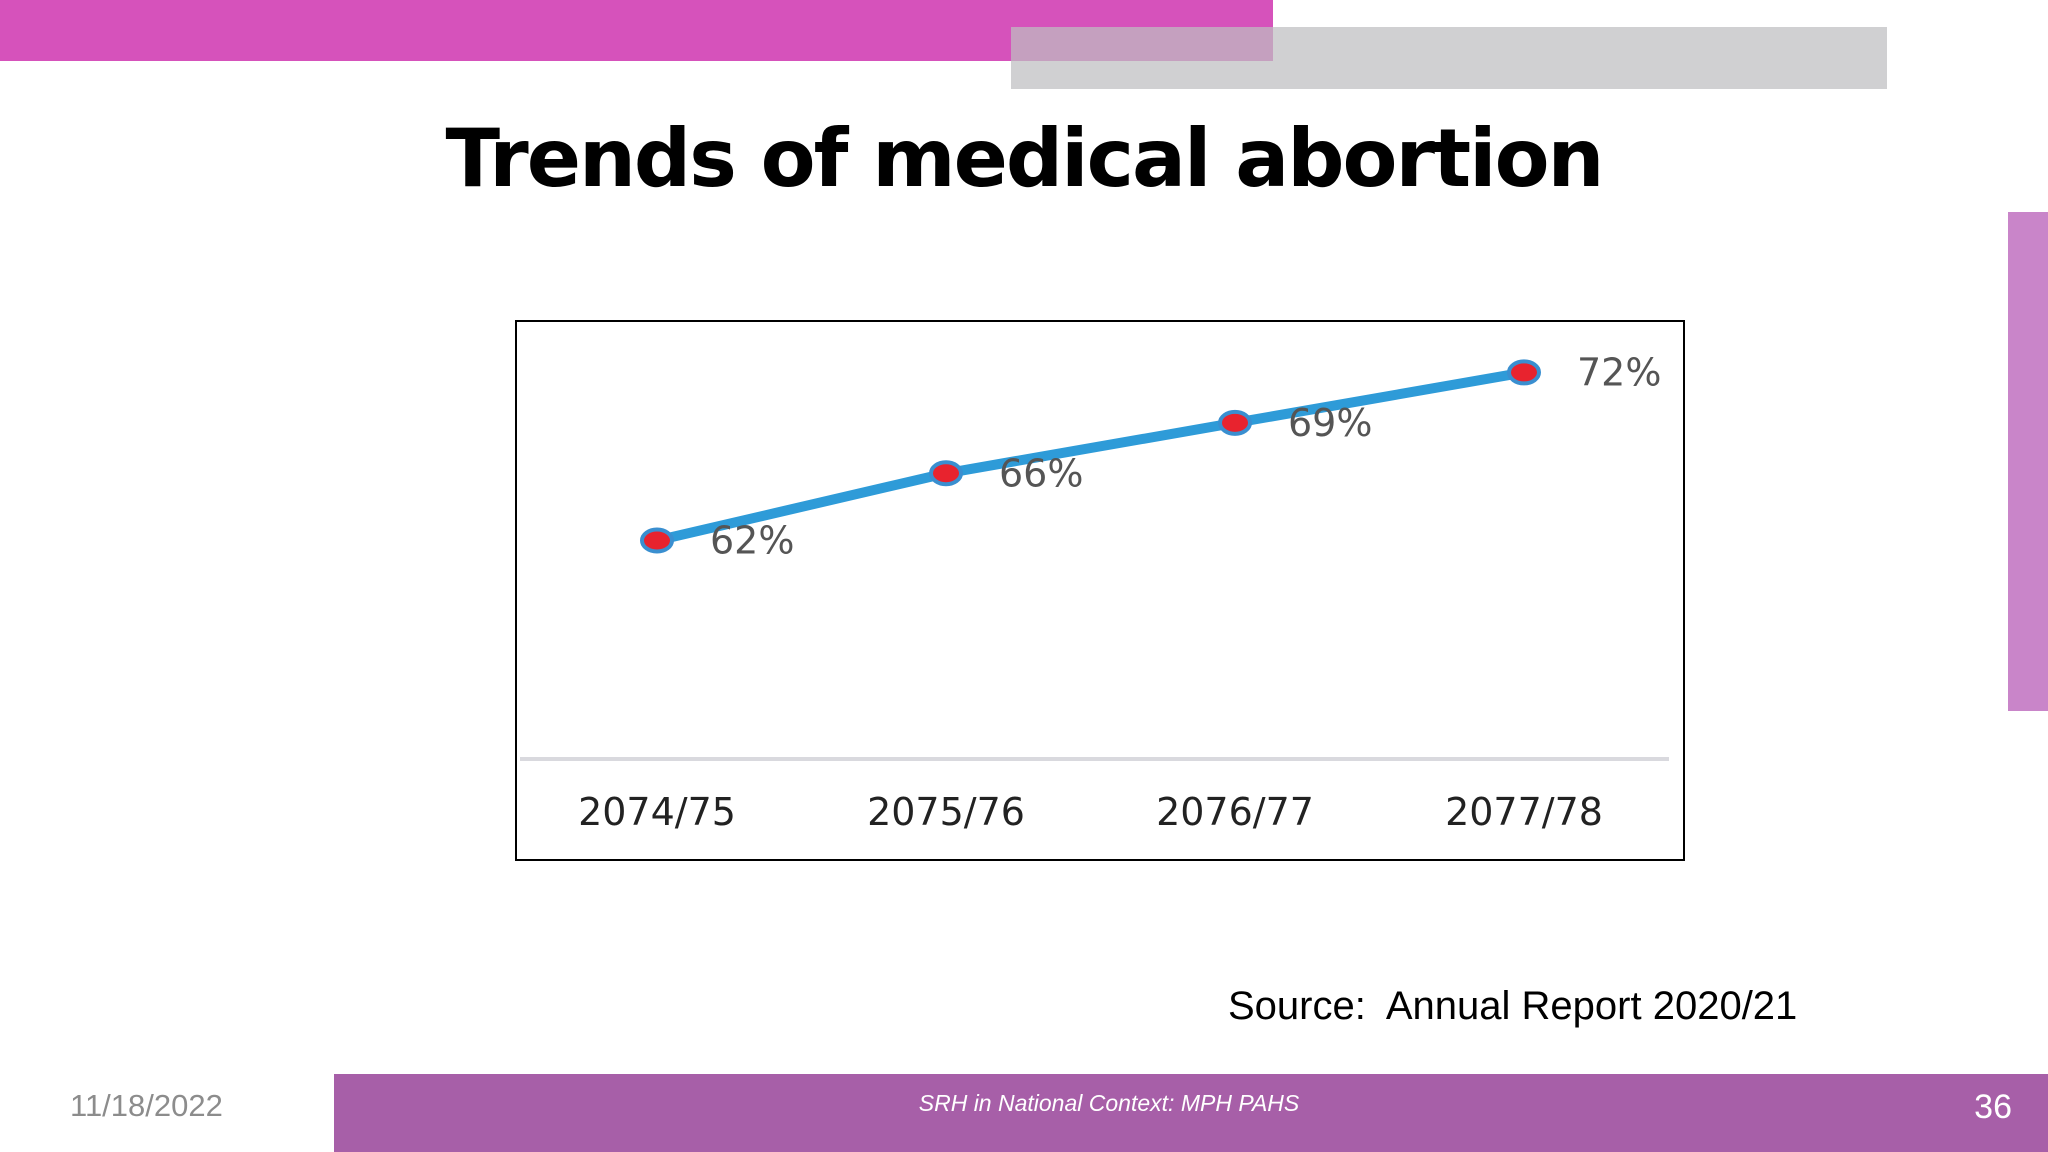 This screenshot has height=1152, width=2048. I want to click on series-line, so click(1090, 456).